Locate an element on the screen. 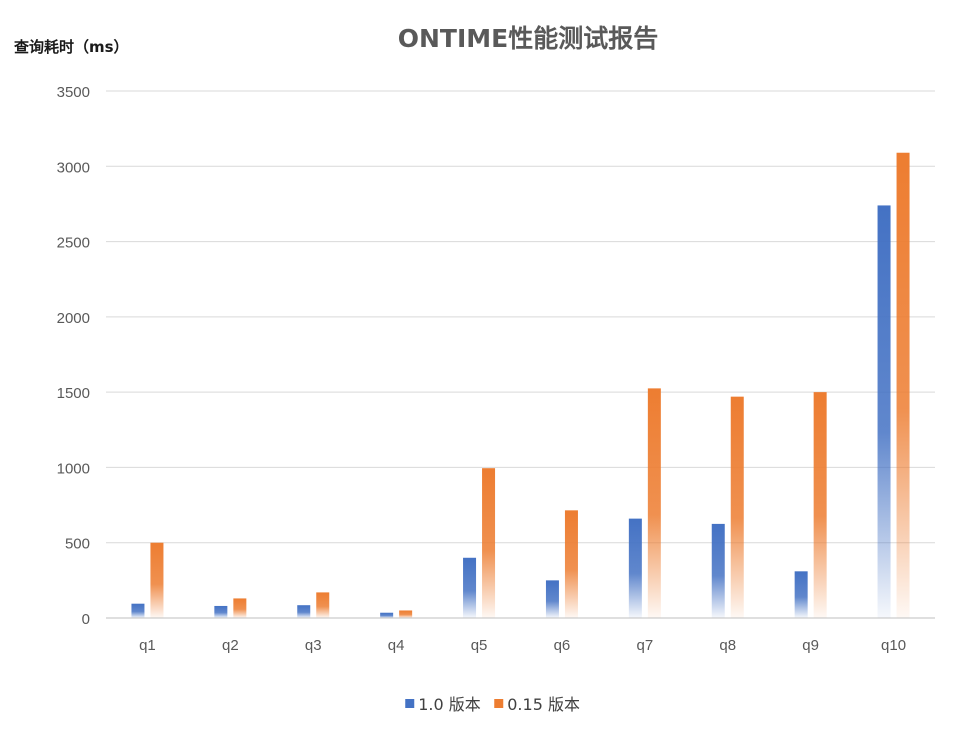 This screenshot has width=965, height=731. legend-item: 0.15 版本 is located at coordinates (537, 704).